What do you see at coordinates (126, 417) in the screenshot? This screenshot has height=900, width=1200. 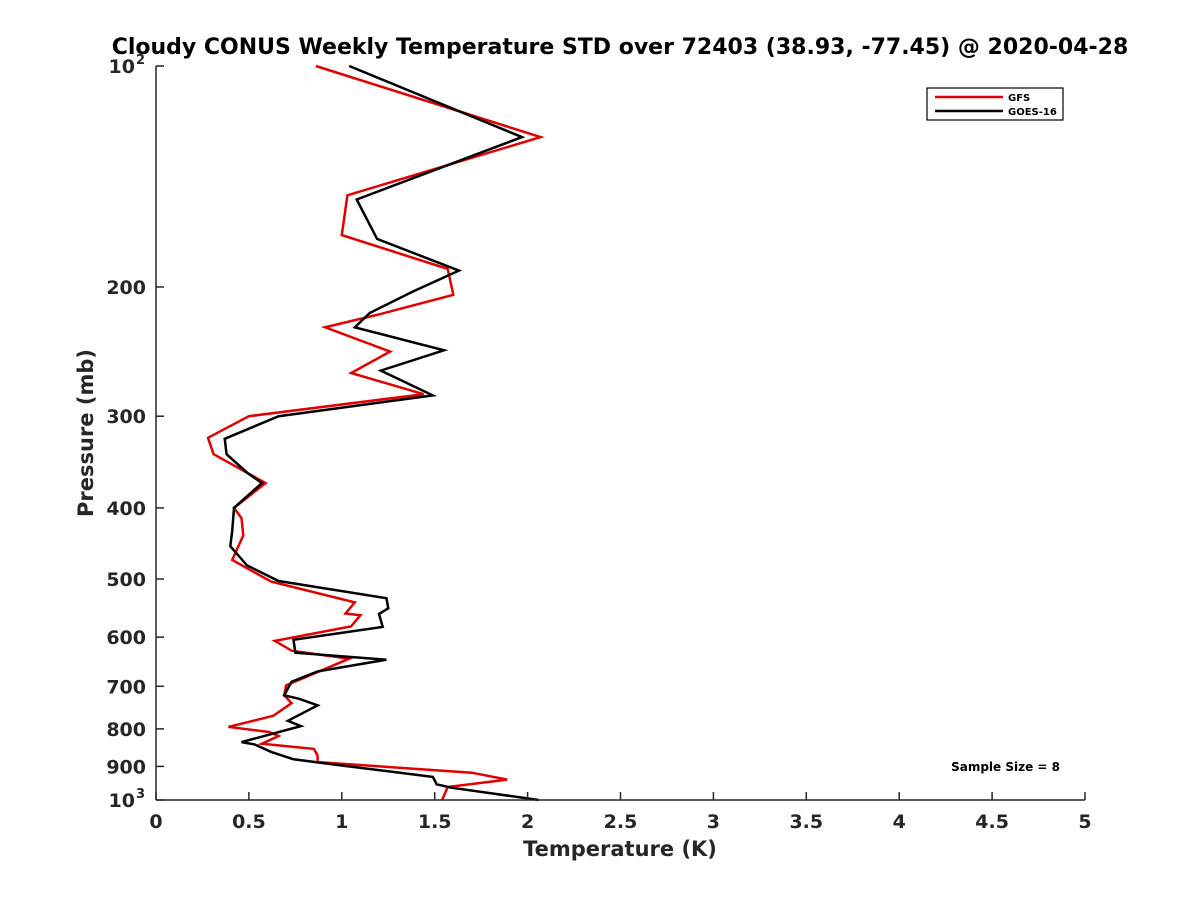 I see `y-tick-label: 300` at bounding box center [126, 417].